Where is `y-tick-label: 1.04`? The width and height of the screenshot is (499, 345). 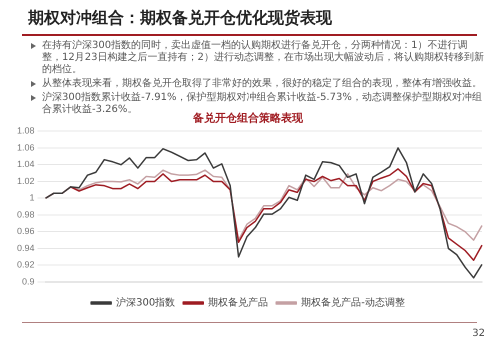 y-tick-label: 1.04 is located at coordinates (25, 164).